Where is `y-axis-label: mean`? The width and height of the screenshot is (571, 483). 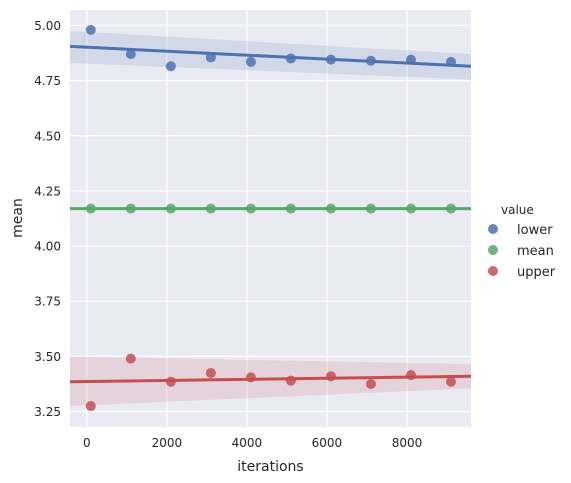
y-axis-label: mean is located at coordinates (18, 218).